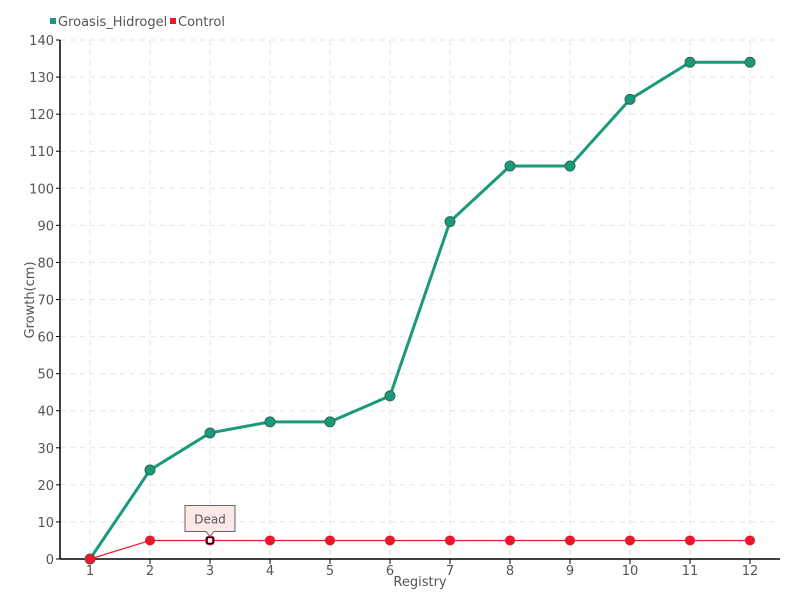  Describe the element at coordinates (45, 338) in the screenshot. I see `y-tick-label: 60` at that location.